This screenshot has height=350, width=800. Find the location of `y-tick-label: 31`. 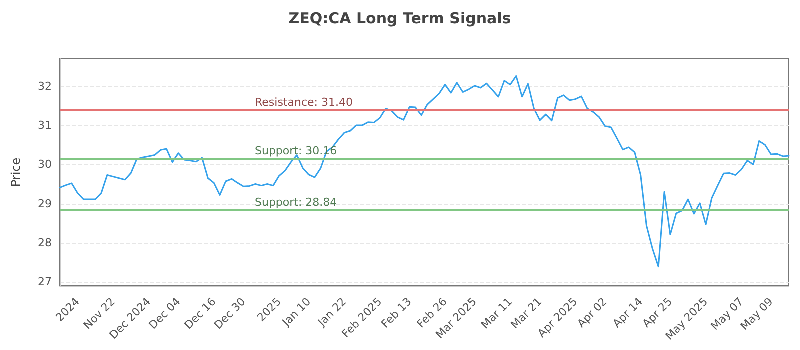

y-tick-label: 31 is located at coordinates (45, 125).